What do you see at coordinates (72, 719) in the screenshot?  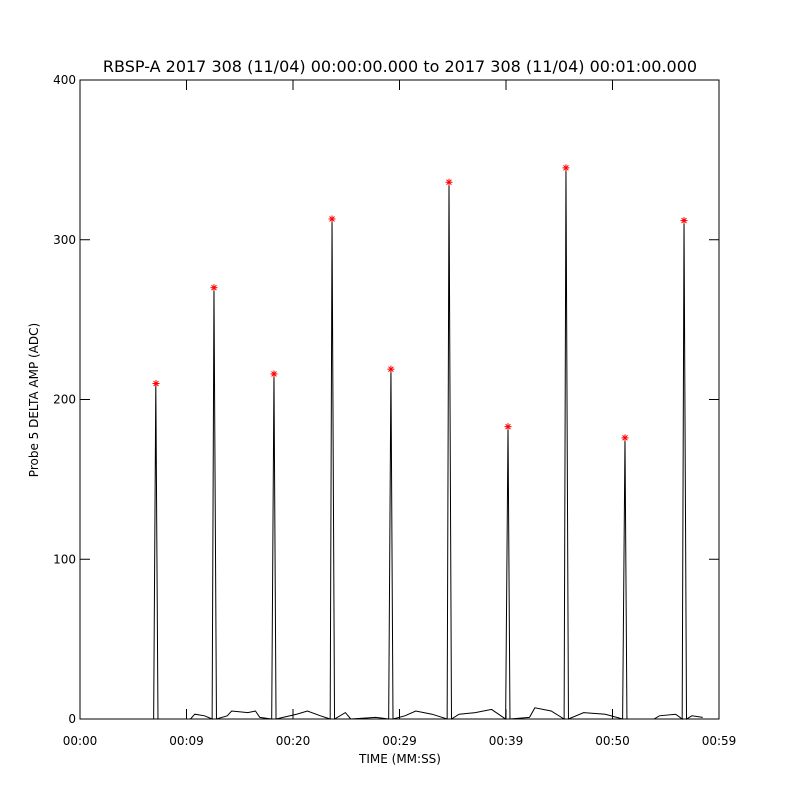 I see `y-tick-label: 0` at bounding box center [72, 719].